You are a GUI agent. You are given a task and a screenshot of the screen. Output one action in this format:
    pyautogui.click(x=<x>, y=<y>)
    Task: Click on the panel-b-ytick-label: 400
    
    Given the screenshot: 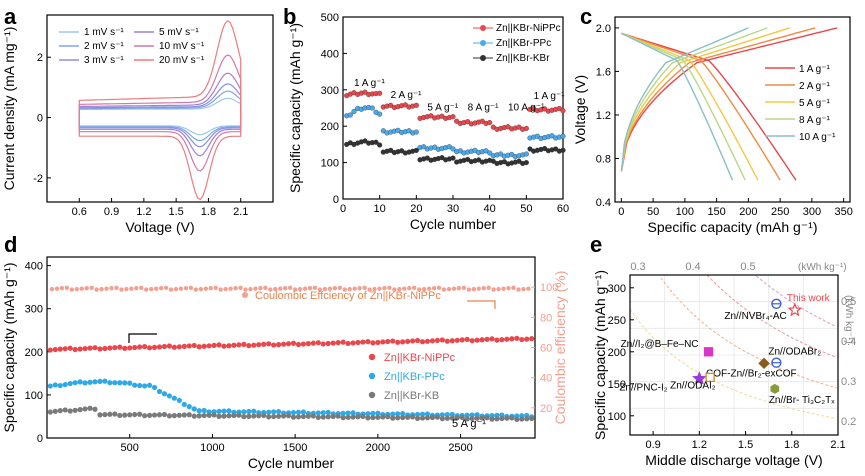 What is the action you would take?
    pyautogui.click(x=330, y=54)
    